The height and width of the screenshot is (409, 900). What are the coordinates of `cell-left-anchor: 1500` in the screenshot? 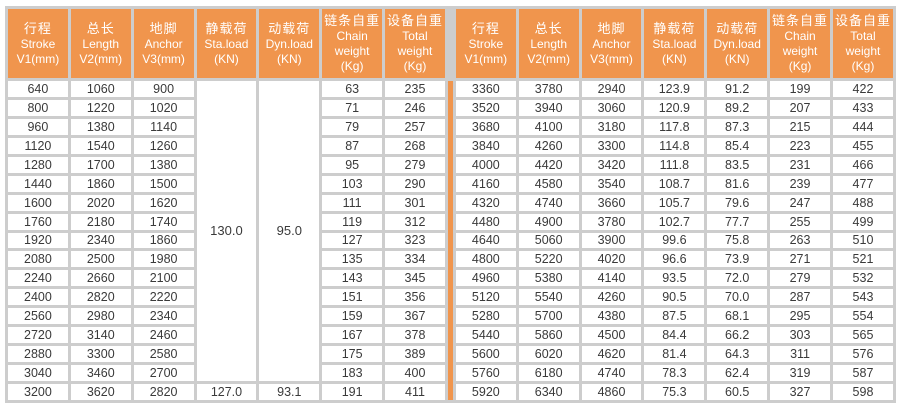 It's located at (163, 183).